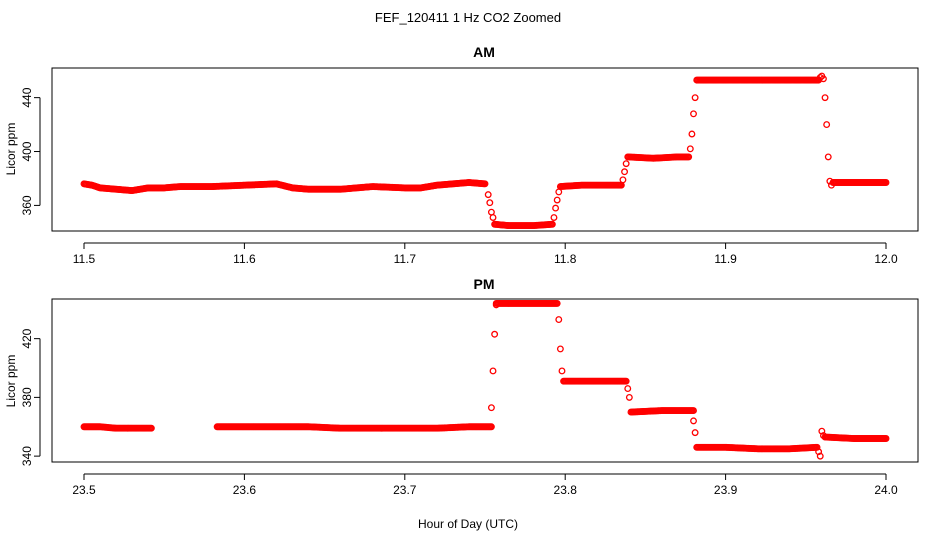 Image resolution: width=936 pixels, height=540 pixels. What do you see at coordinates (27, 205) in the screenshot?
I see `panel-am-y-tick-label: 360` at bounding box center [27, 205].